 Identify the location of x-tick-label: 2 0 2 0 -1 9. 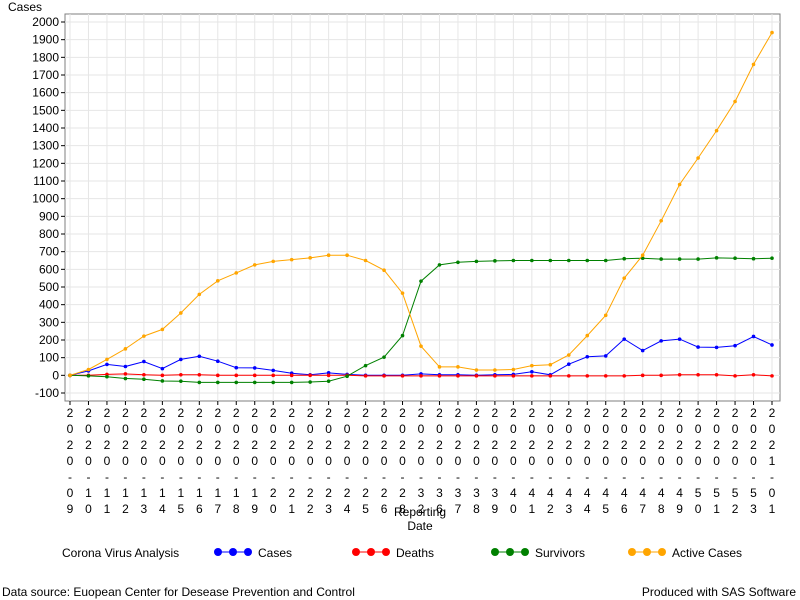
(254, 461).